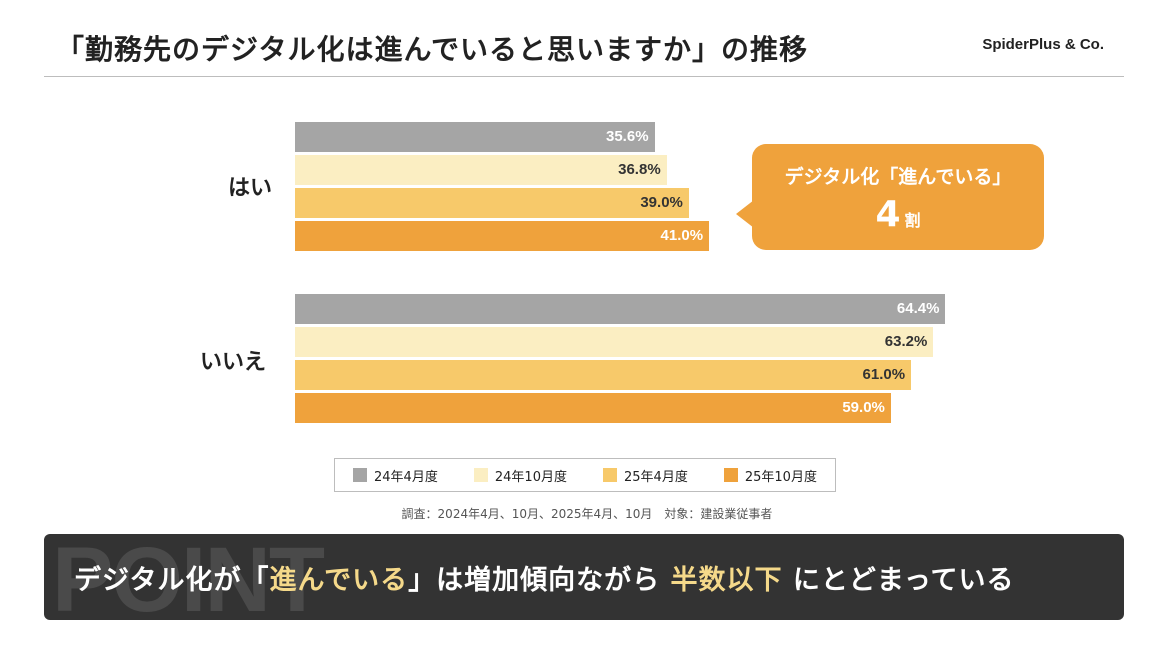 The height and width of the screenshot is (648, 1174). What do you see at coordinates (627, 136) in the screenshot?
I see `bar-value-label: 35.6%` at bounding box center [627, 136].